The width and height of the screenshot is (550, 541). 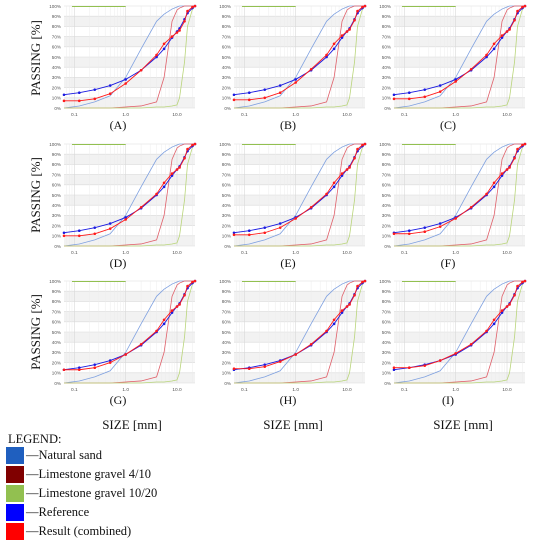 What do you see at coordinates (35, 439) in the screenshot?
I see `legend-title: LEGEND:` at bounding box center [35, 439].